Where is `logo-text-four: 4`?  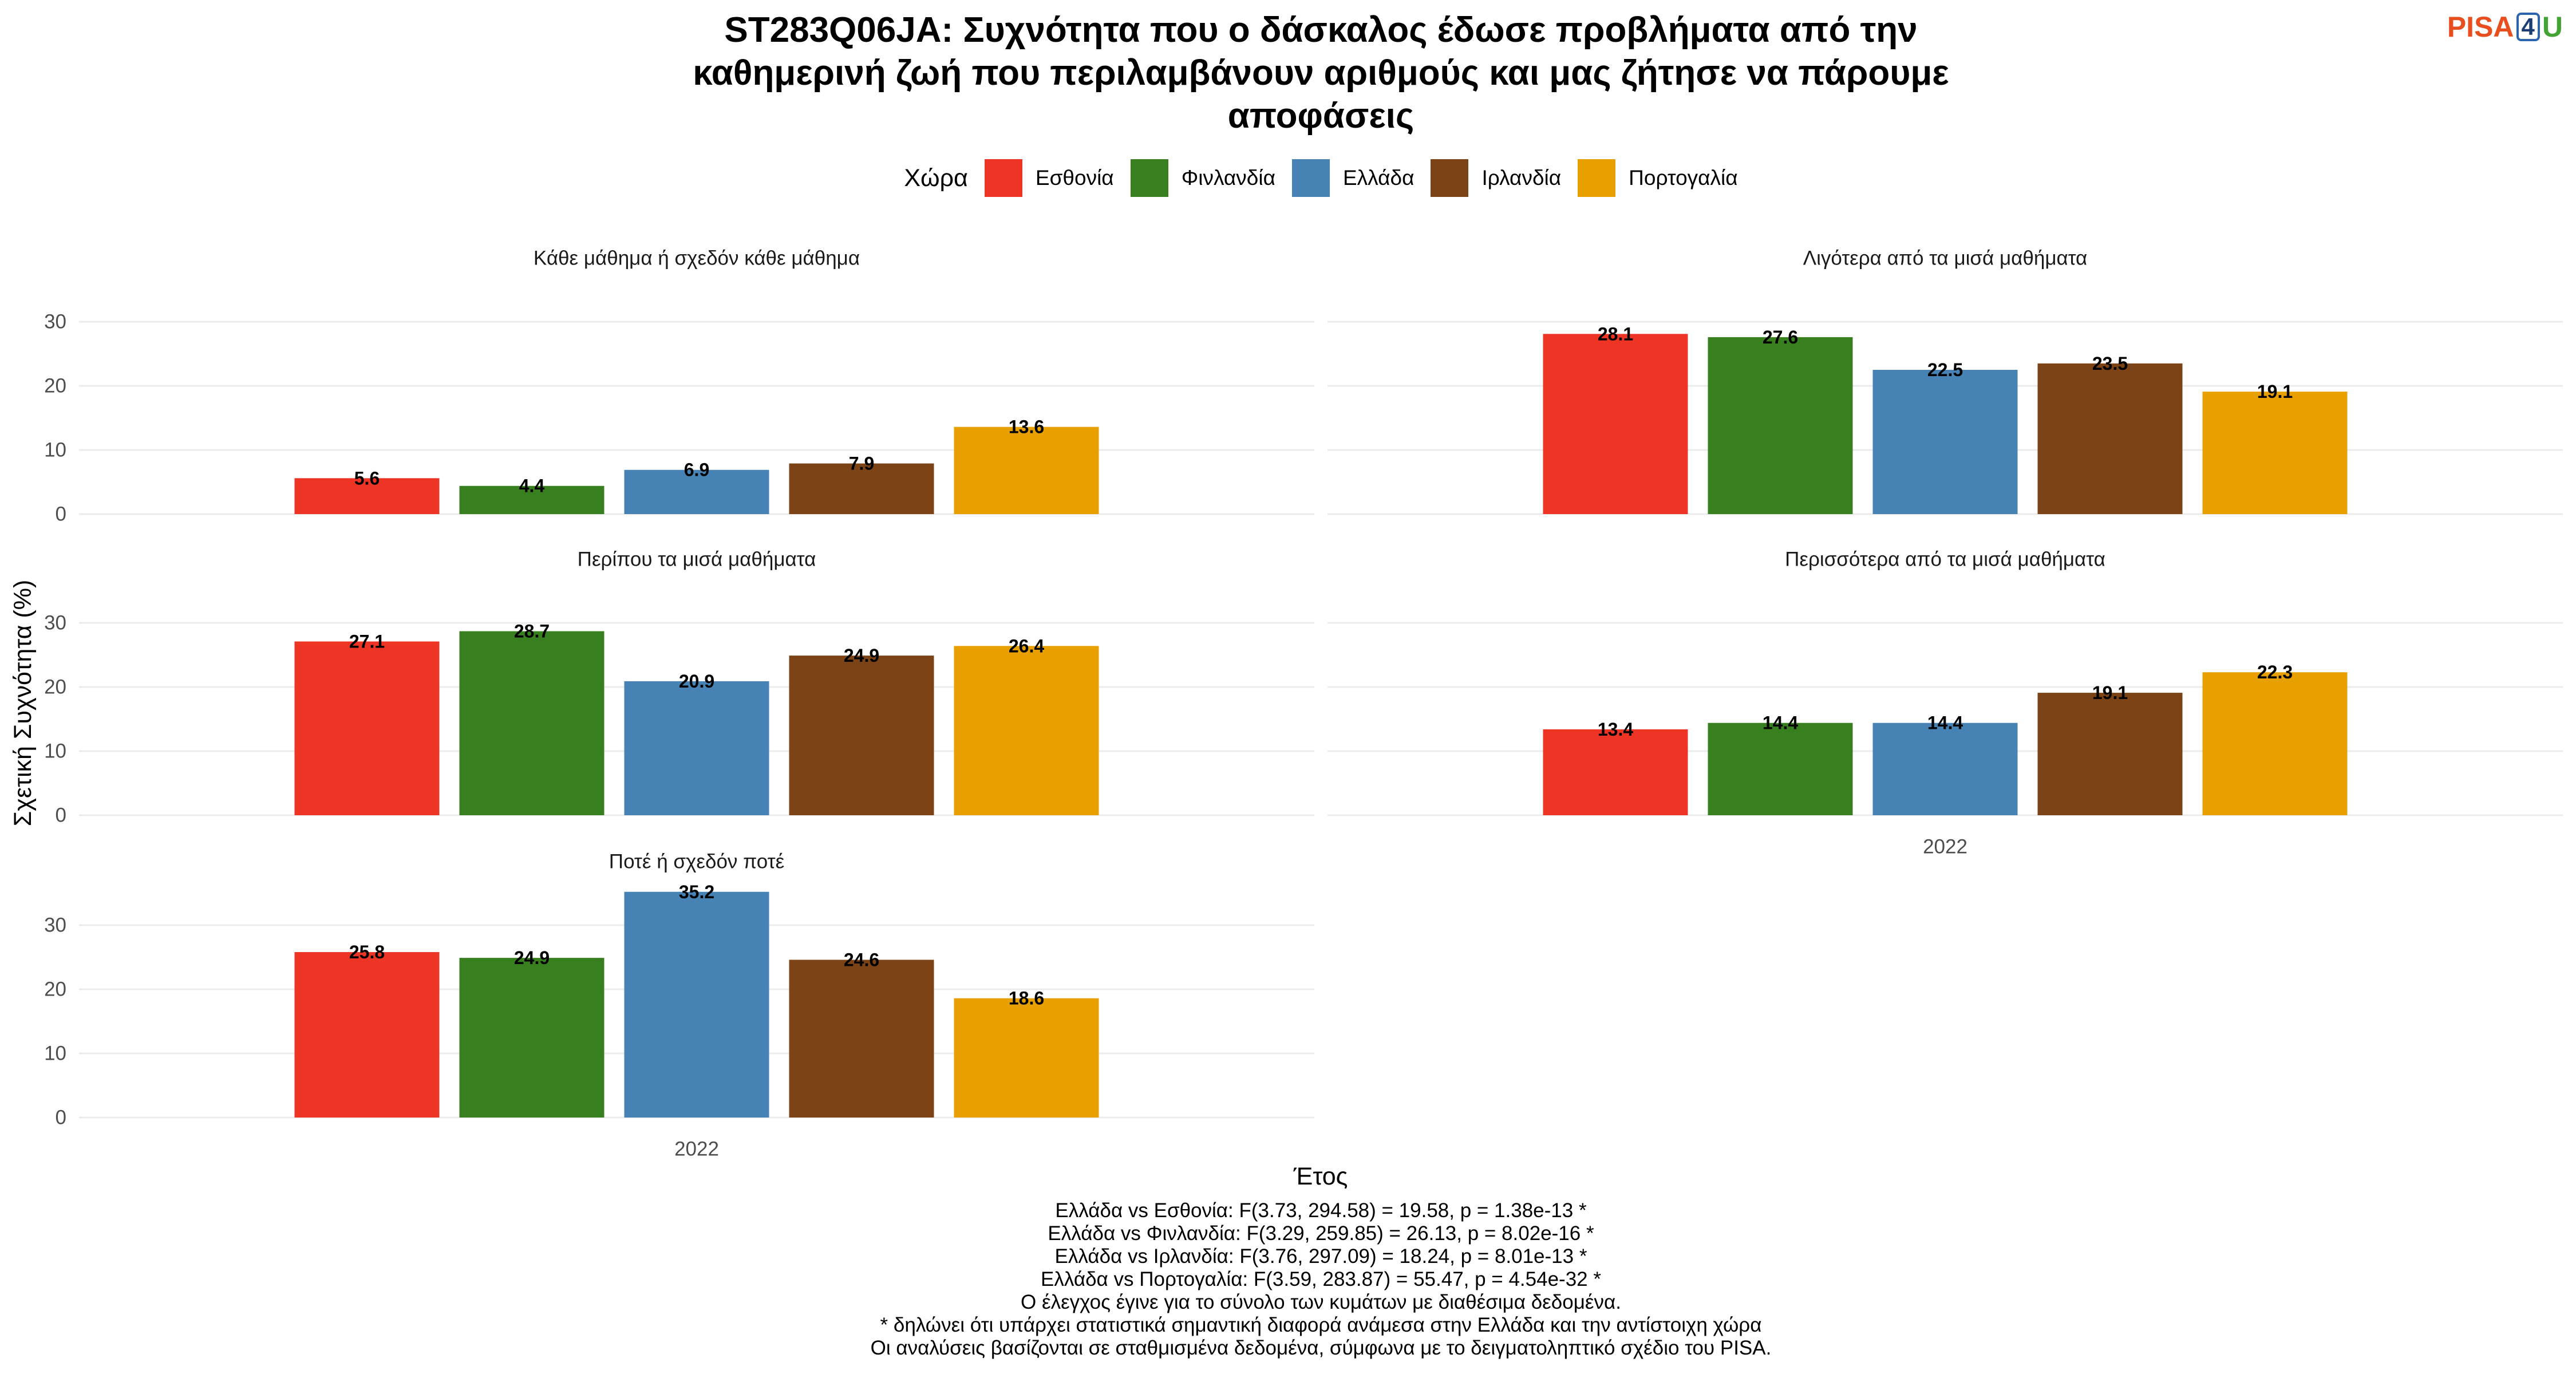
logo-text-four: 4 is located at coordinates (2528, 27).